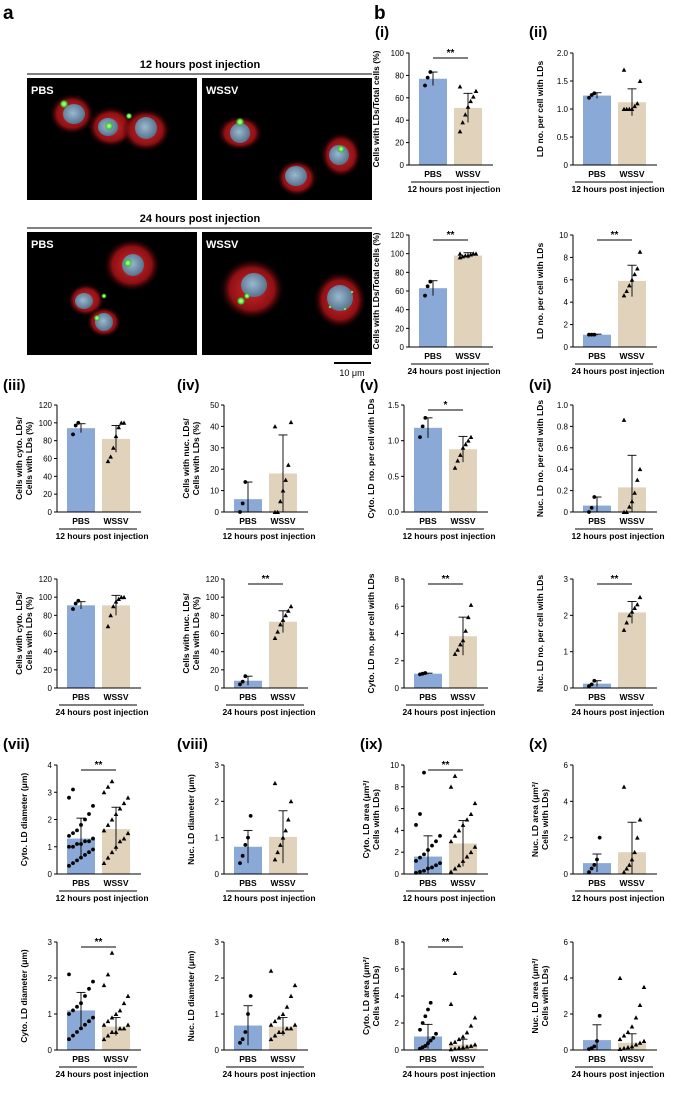 Image resolution: width=685 pixels, height=1113 pixels. I want to click on bar-iii-bot-pbs, so click(81, 646).